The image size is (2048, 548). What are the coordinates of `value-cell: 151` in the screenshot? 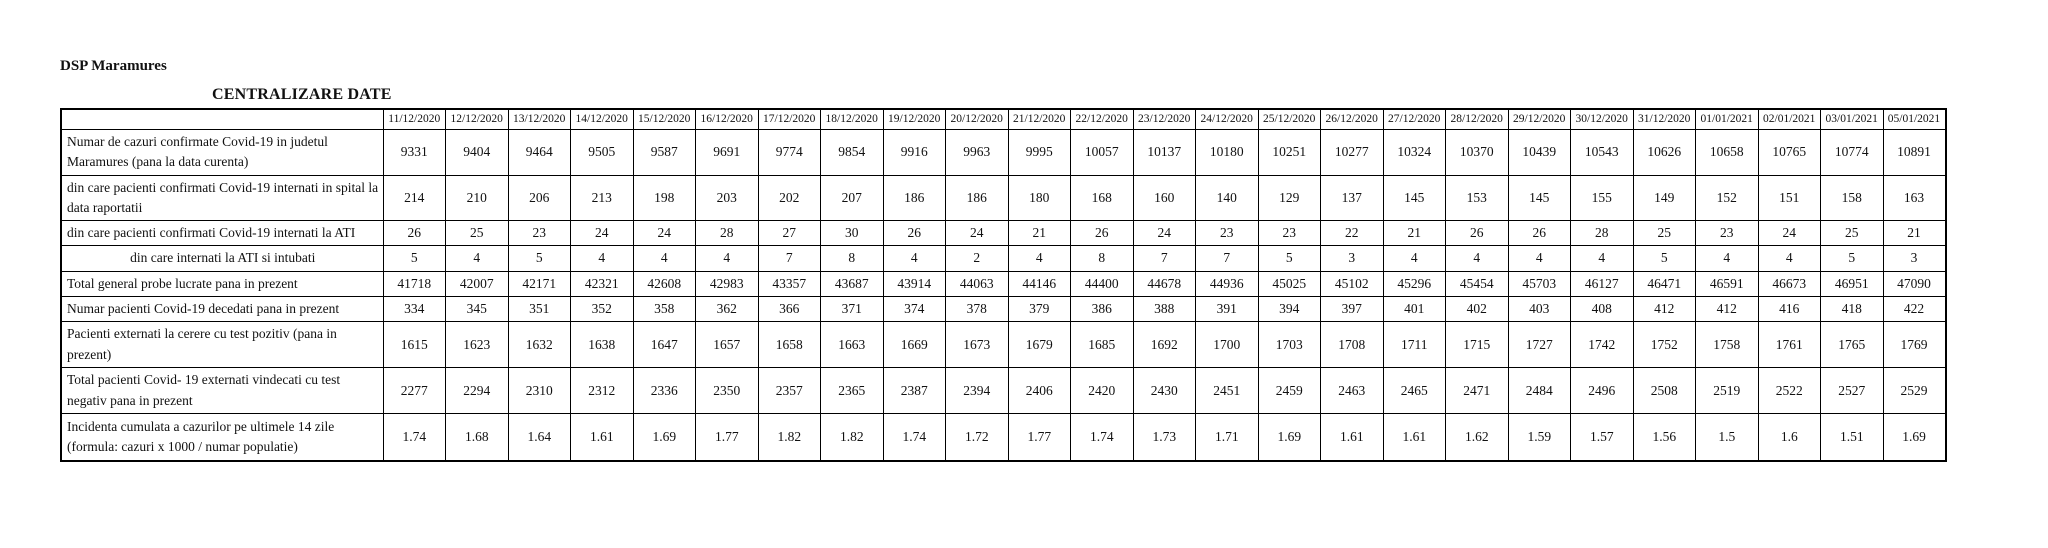 It's located at (1789, 197).